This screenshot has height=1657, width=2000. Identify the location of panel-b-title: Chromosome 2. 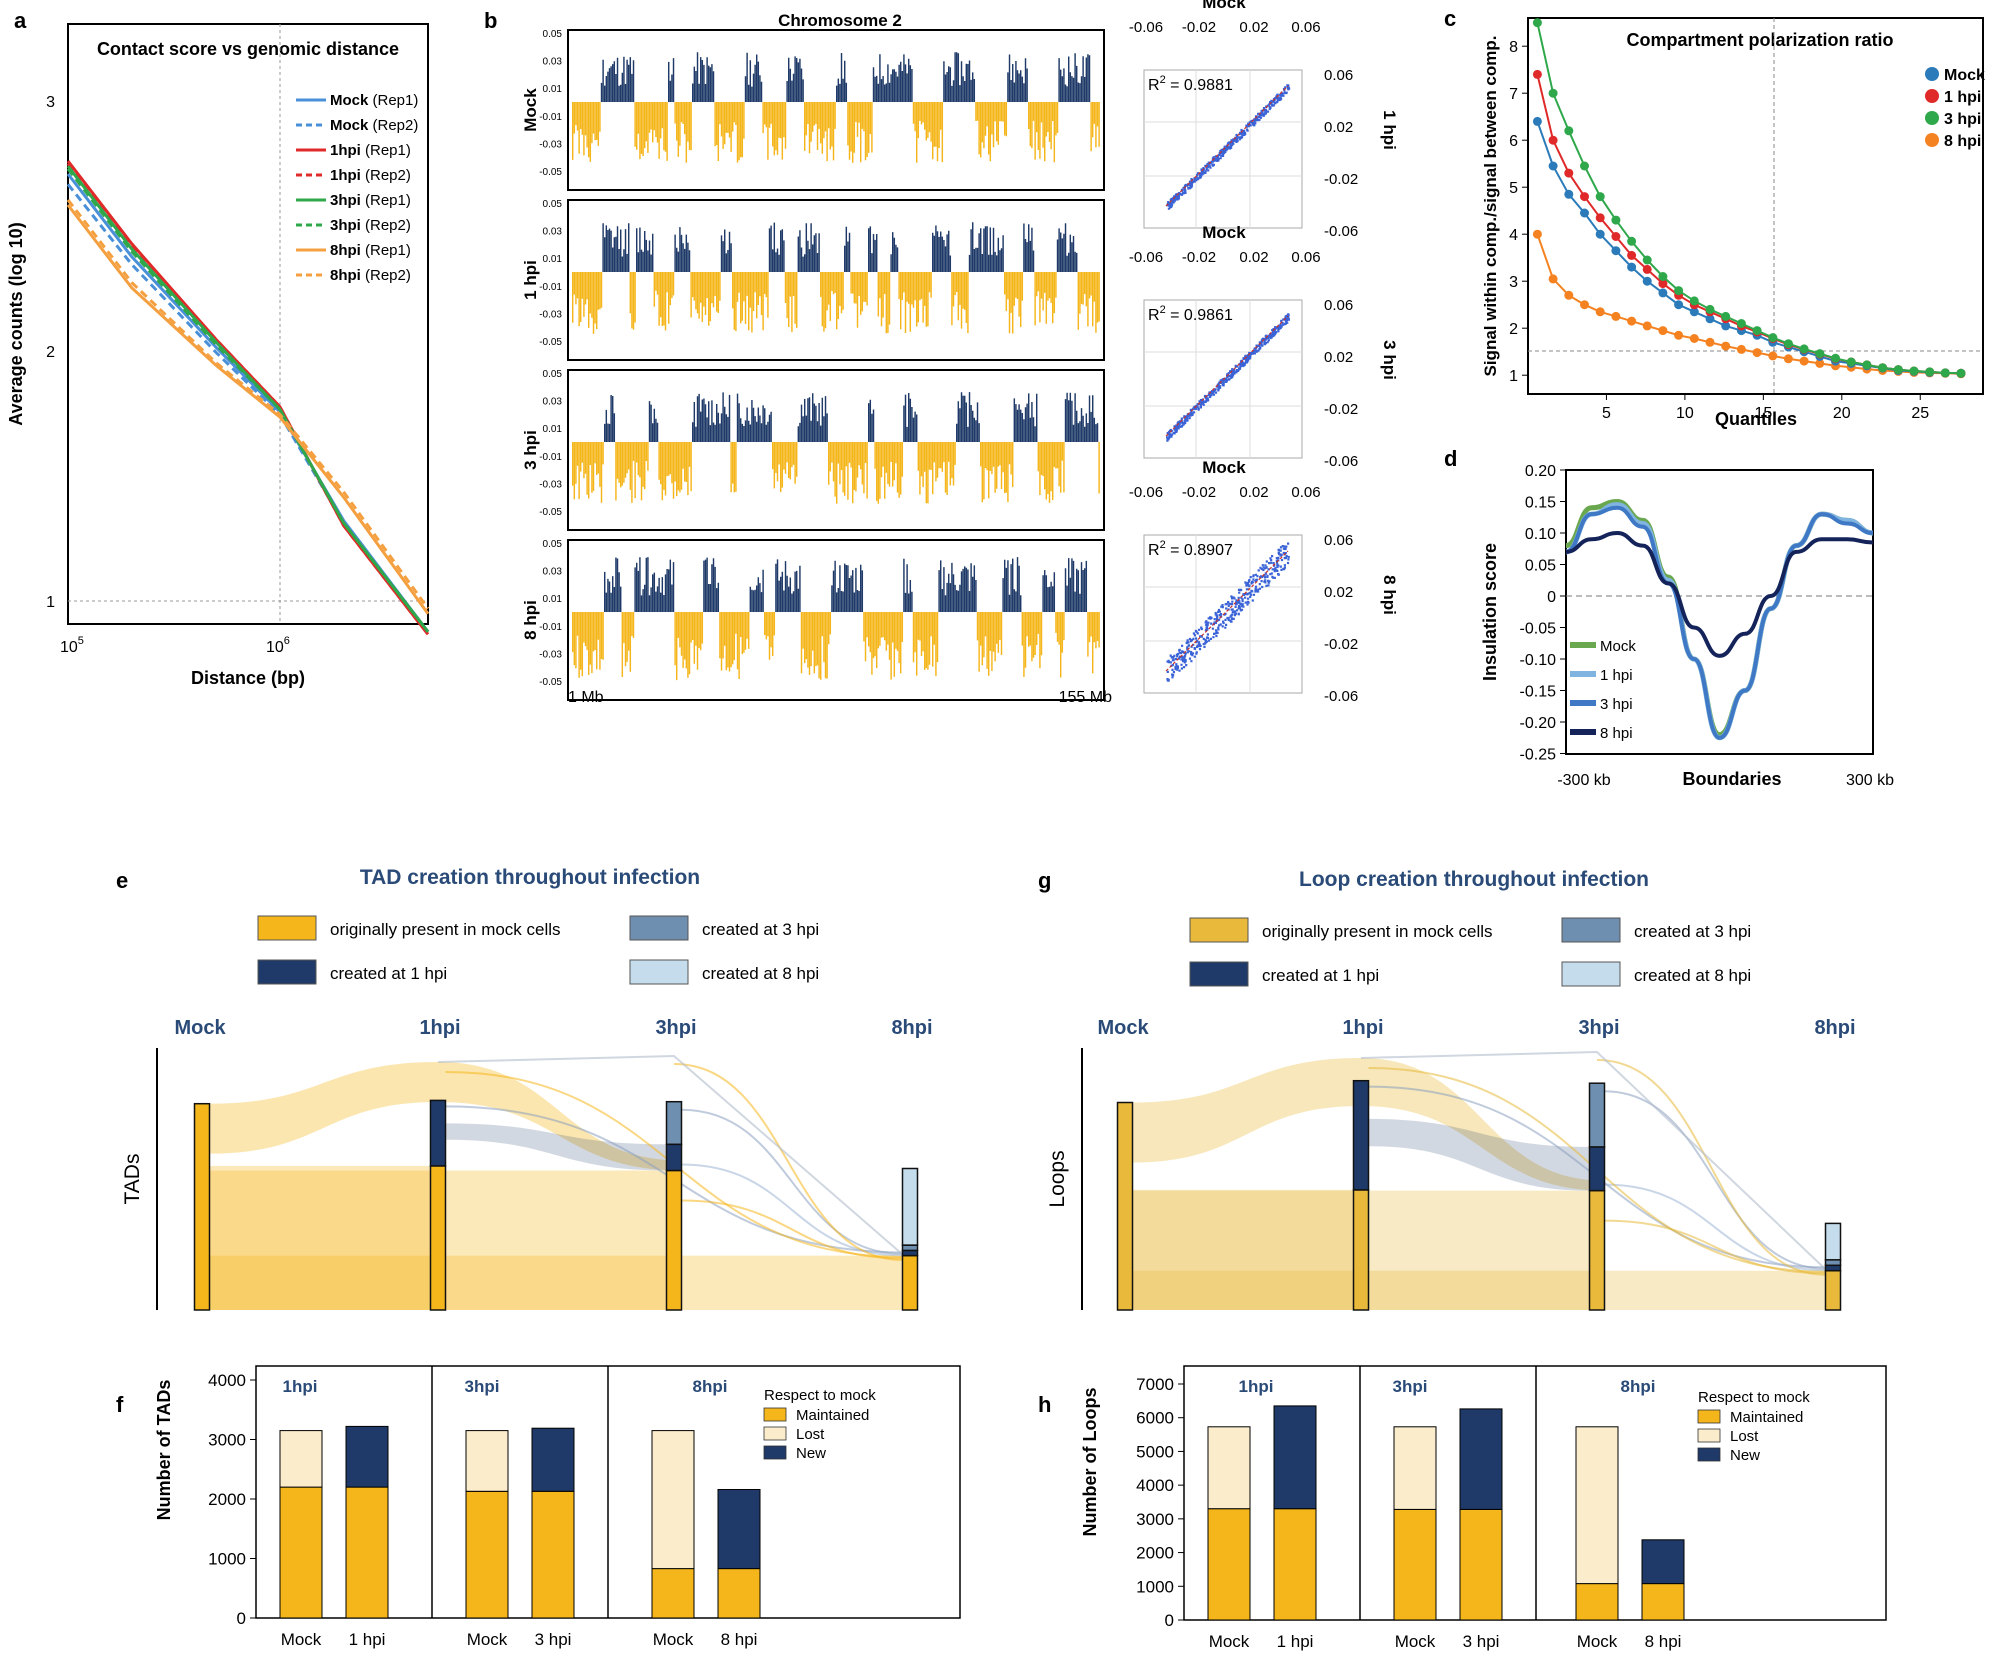
(840, 20).